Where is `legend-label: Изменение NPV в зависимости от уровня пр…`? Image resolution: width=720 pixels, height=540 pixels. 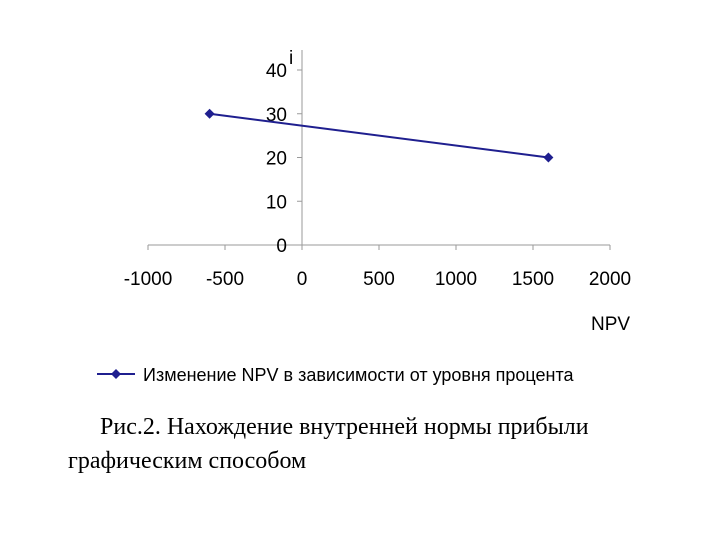
legend-label: Изменение NPV в зависимости от уровня пр… is located at coordinates (359, 375).